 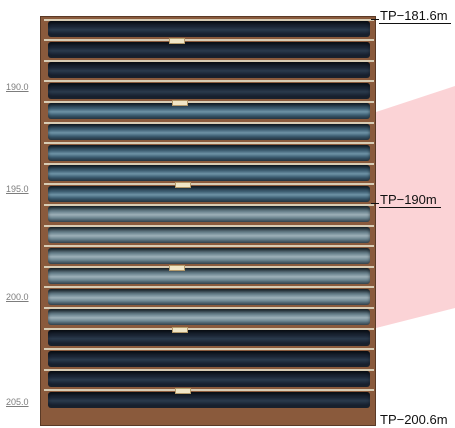 What do you see at coordinates (408, 199) in the screenshot?
I see `tp-middle-label: TP−190m` at bounding box center [408, 199].